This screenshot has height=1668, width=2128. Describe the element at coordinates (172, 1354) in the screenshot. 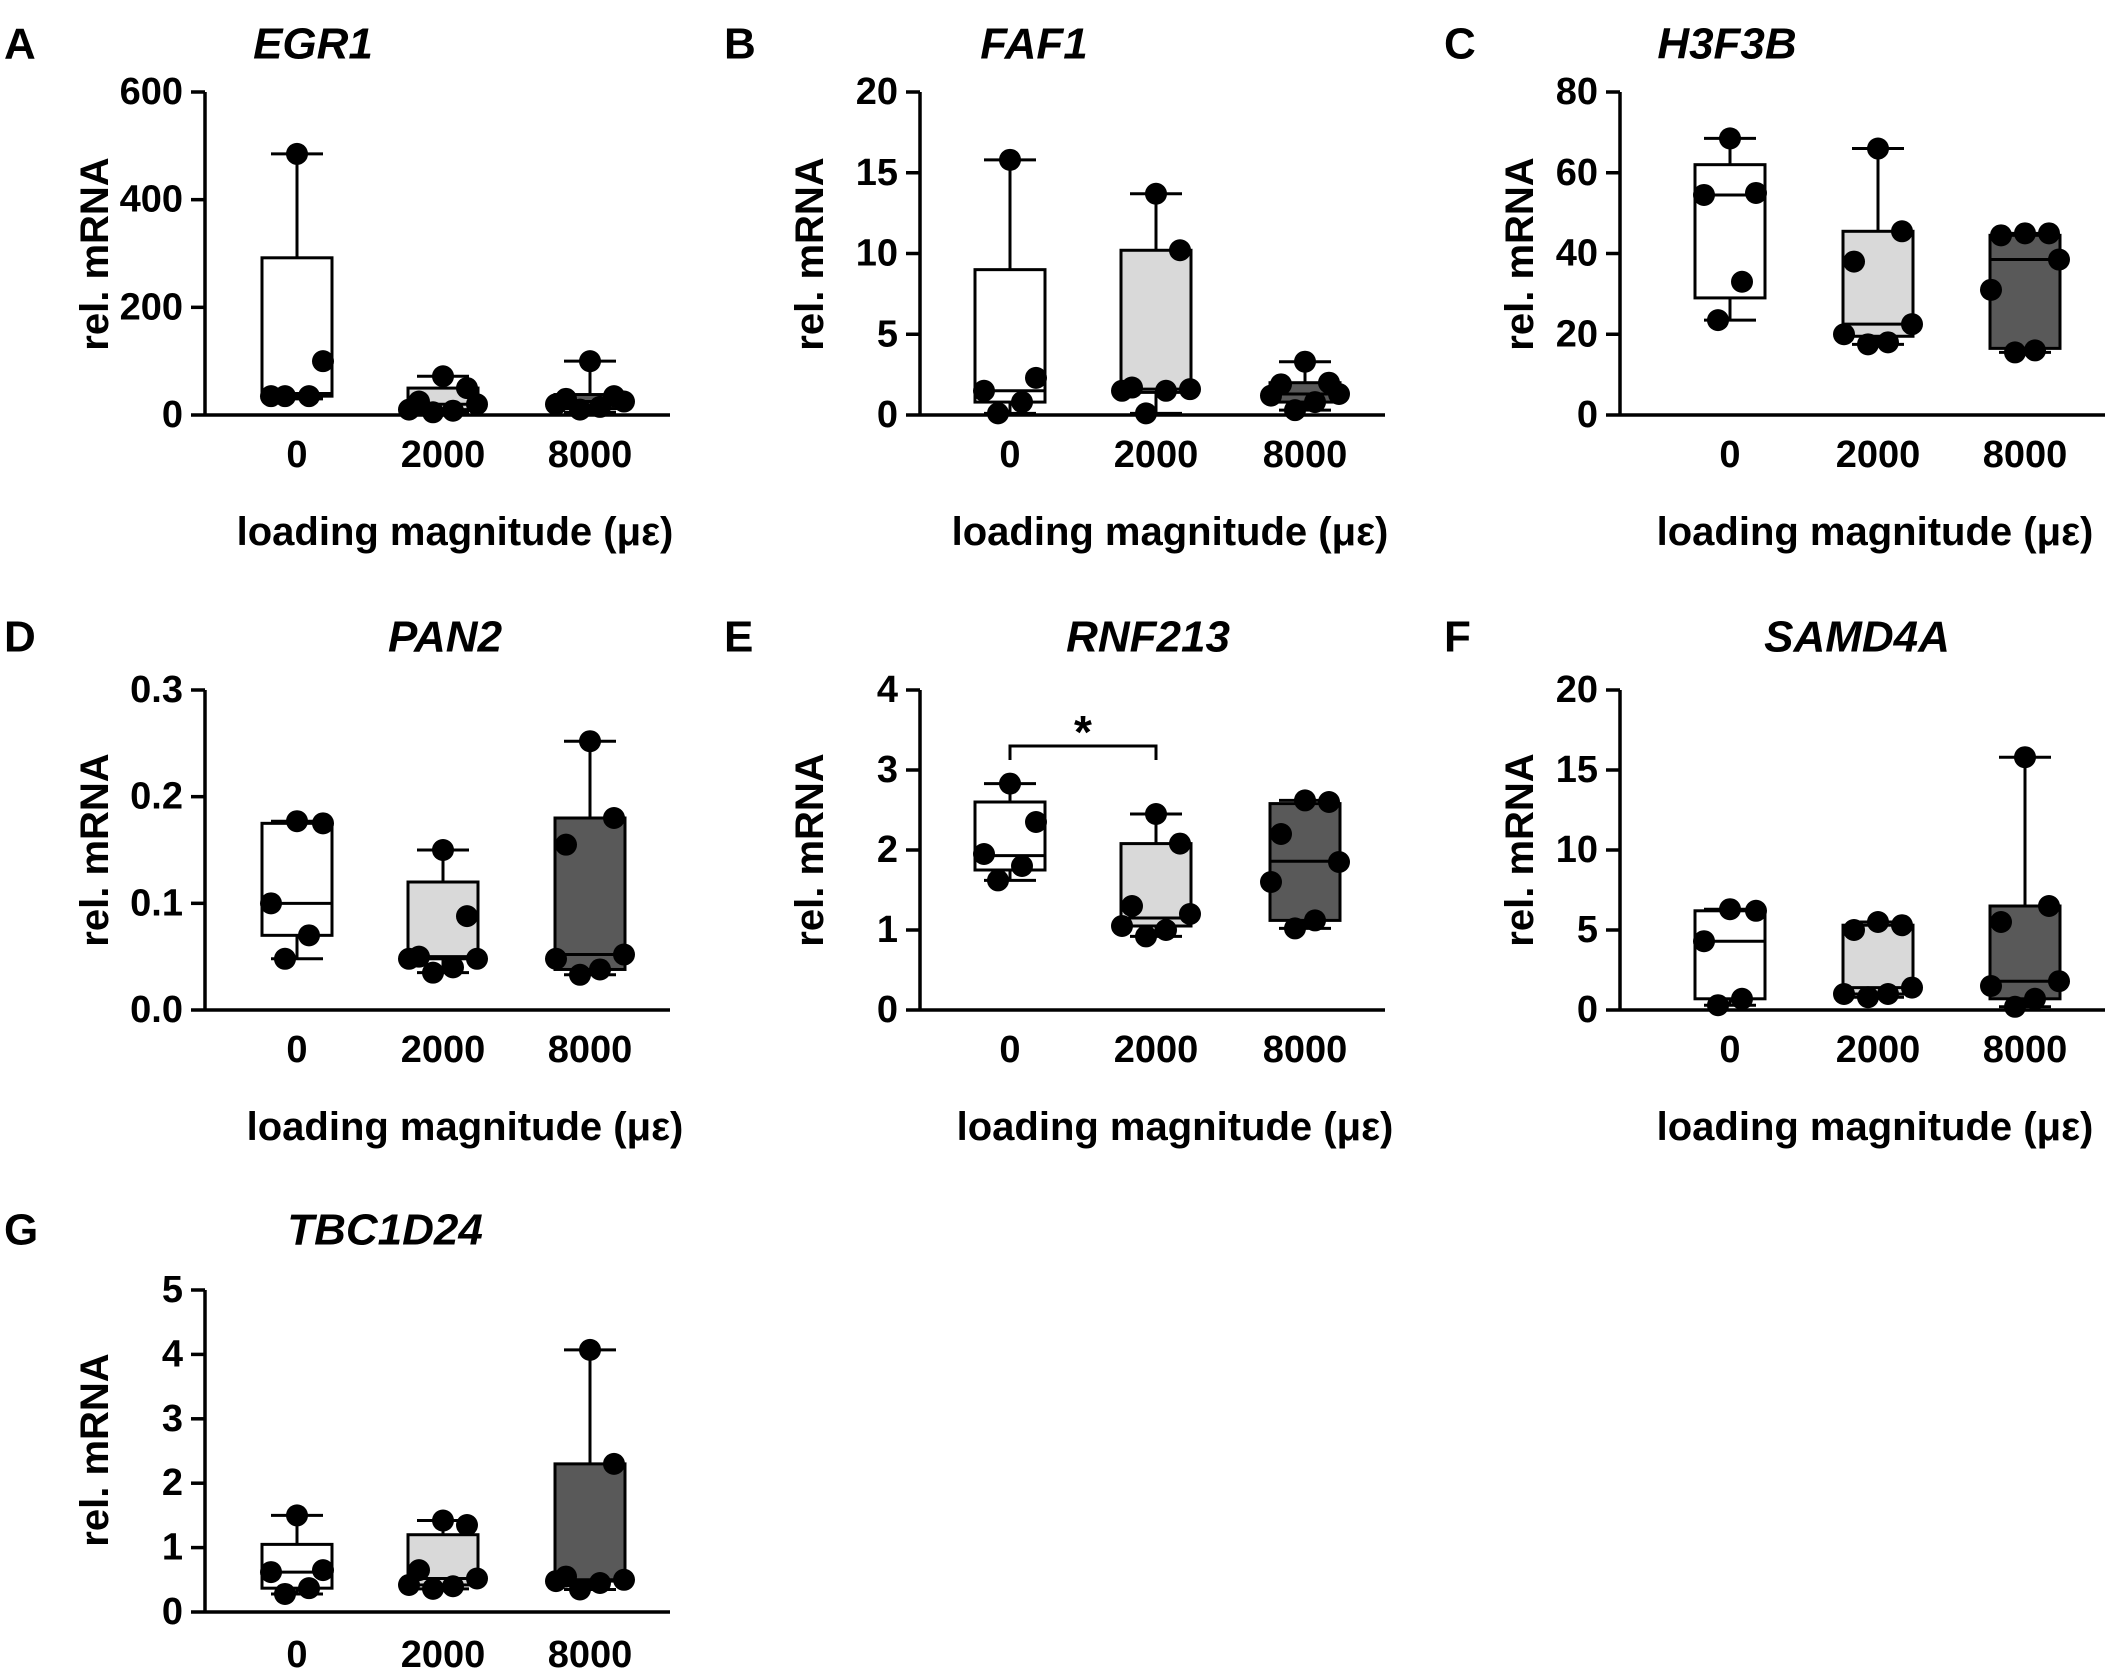

I see `y-tick-label: 4` at that location.